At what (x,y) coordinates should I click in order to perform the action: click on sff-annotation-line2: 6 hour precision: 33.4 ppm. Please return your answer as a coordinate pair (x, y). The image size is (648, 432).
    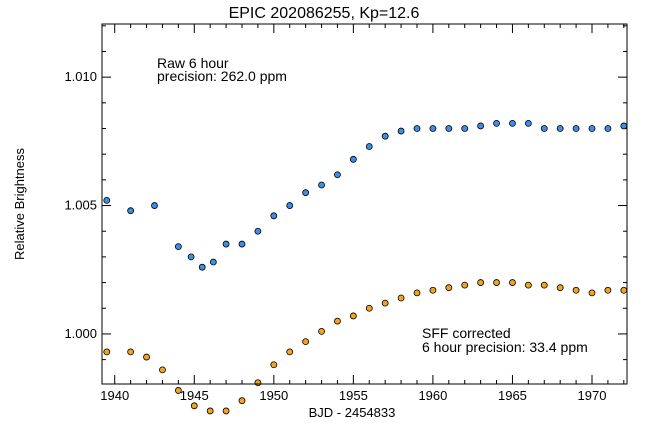
    Looking at the image, I should click on (505, 347).